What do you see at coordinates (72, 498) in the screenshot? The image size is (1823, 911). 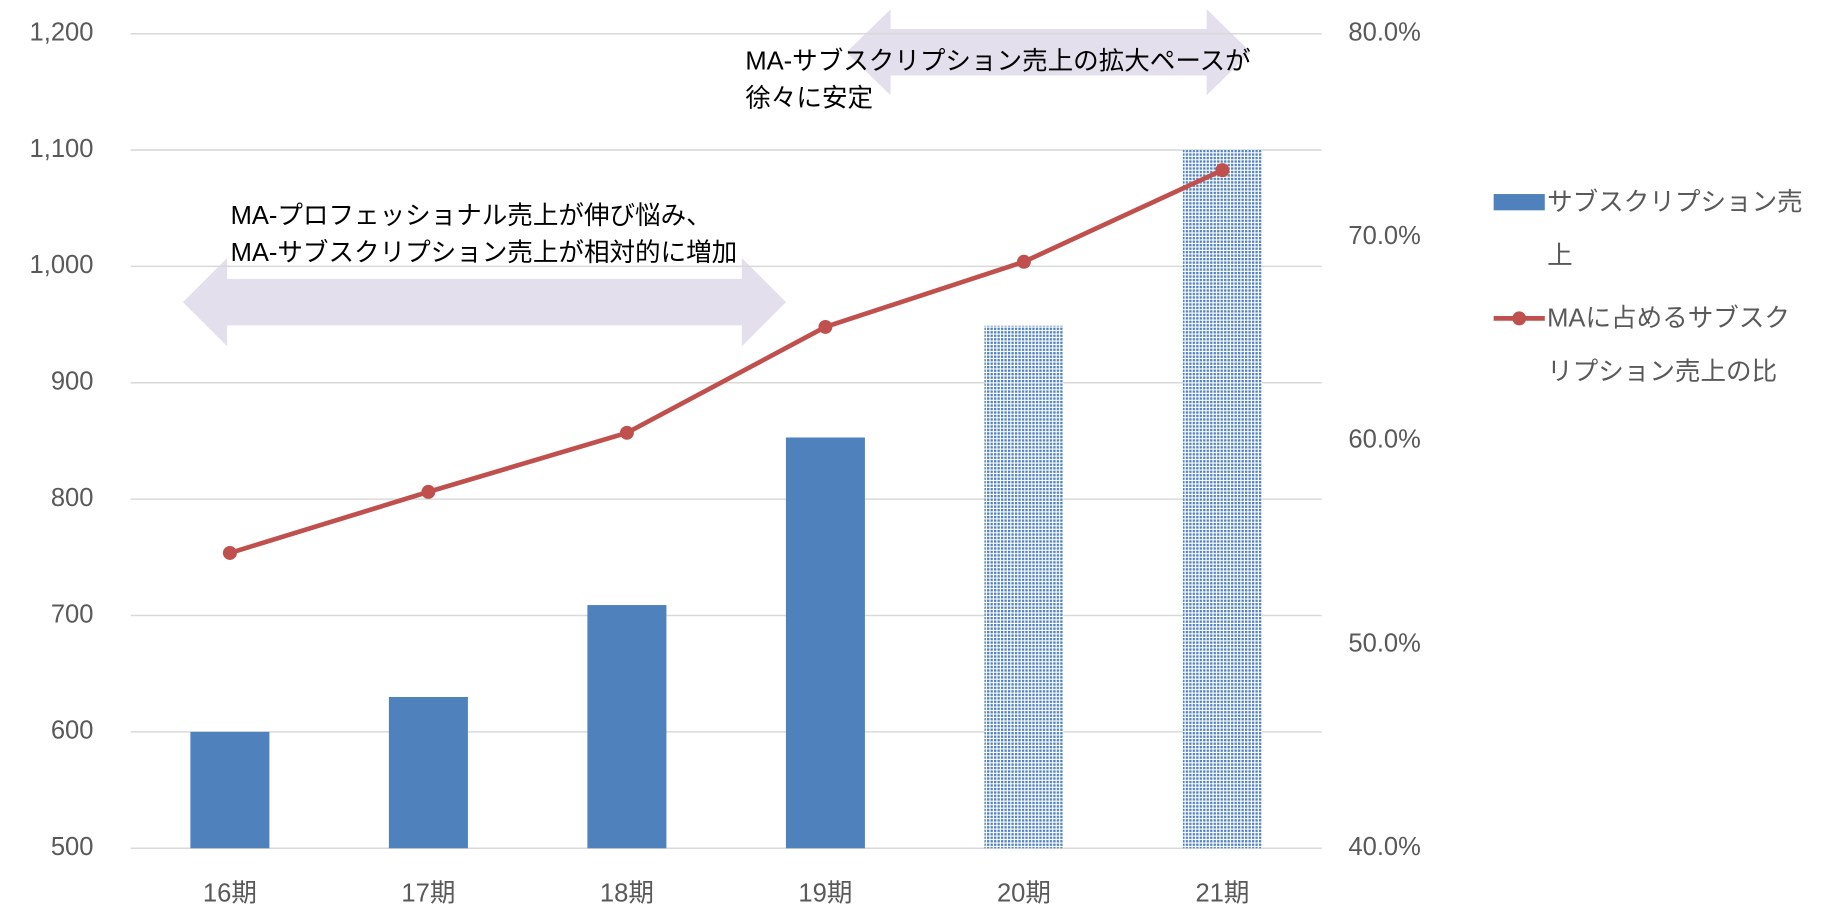 I see `y-tick-label: 800` at bounding box center [72, 498].